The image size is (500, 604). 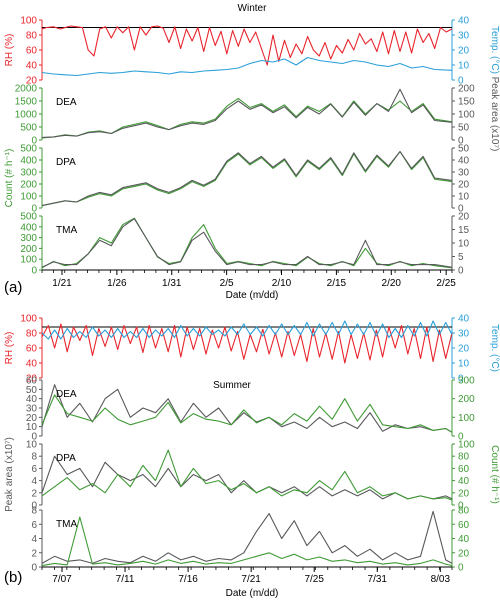 I want to click on x-tick-label: 7/25, so click(x=314, y=579).